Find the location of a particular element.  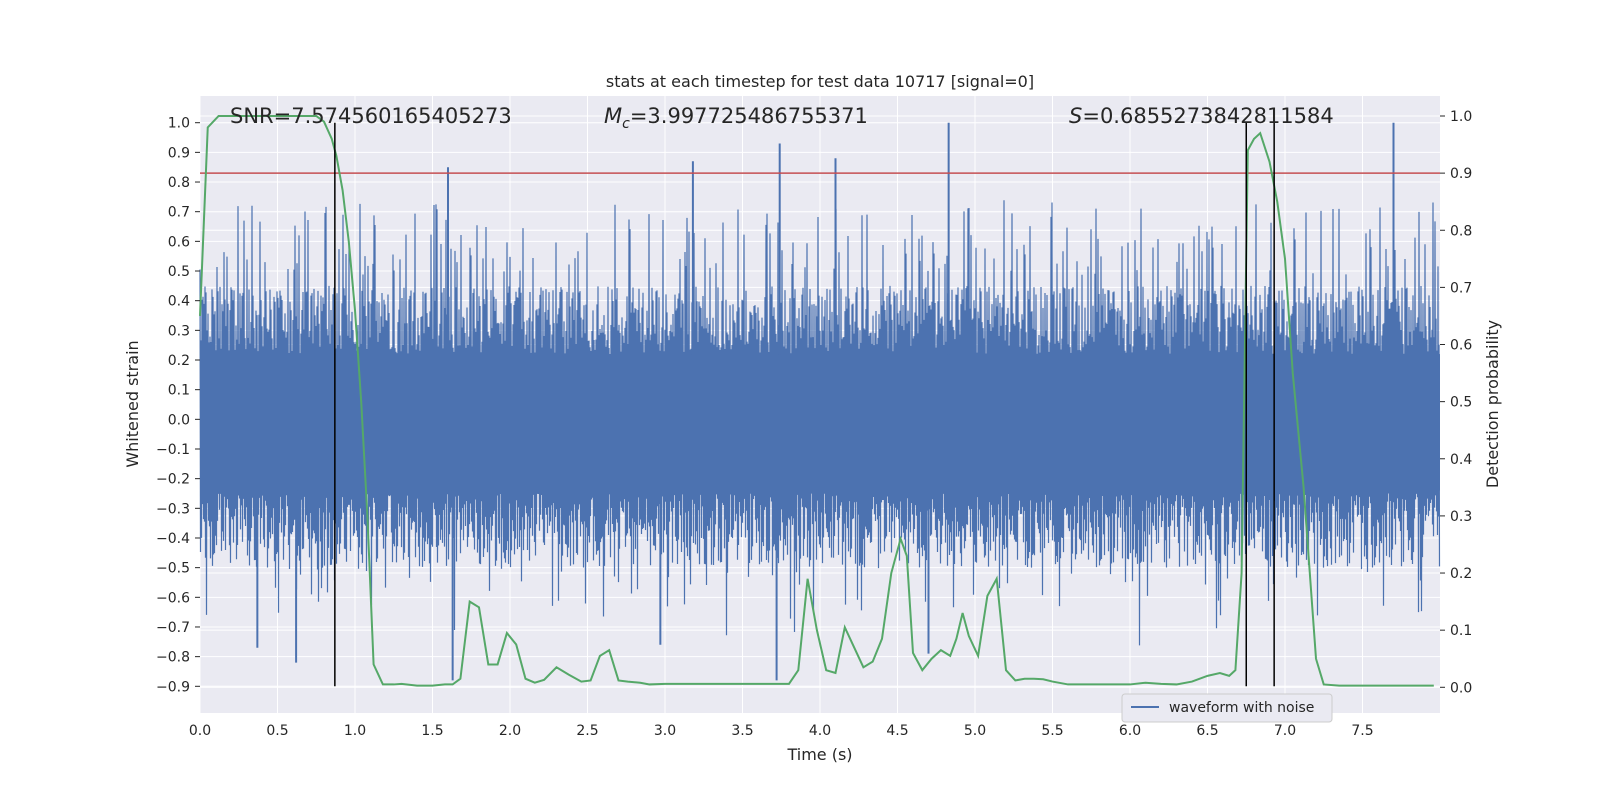

y-right-tick-label: 0.3 is located at coordinates (1461, 517).